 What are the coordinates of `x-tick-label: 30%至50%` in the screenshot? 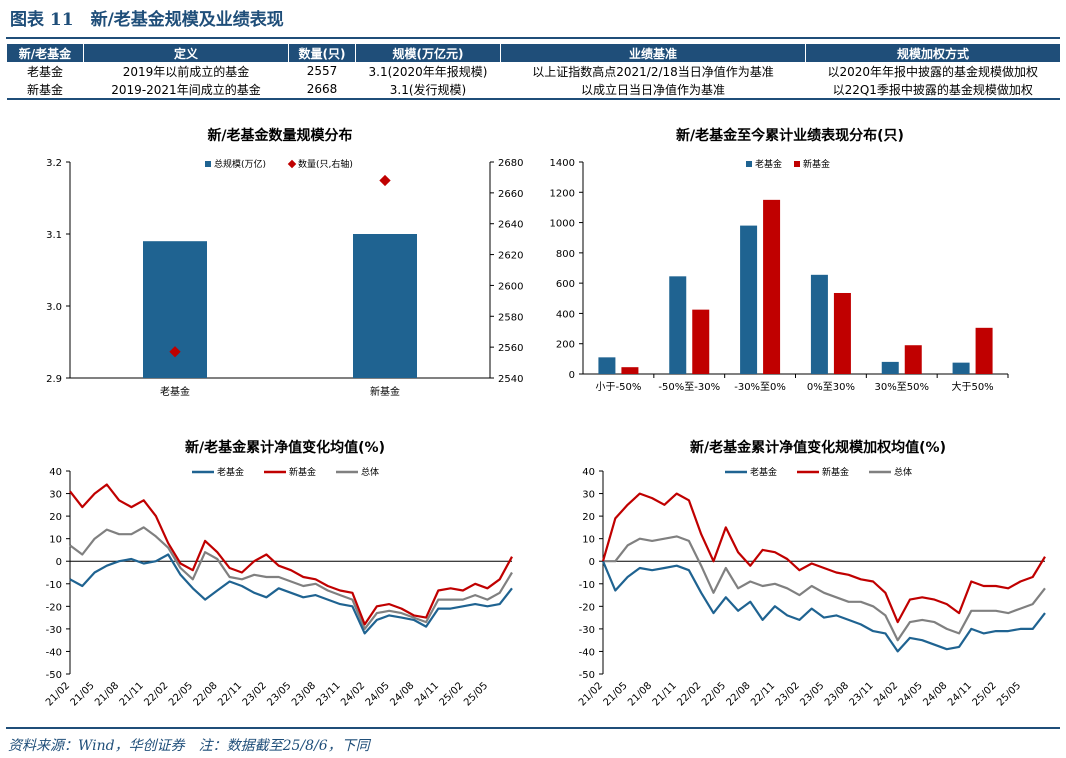 It's located at (902, 387).